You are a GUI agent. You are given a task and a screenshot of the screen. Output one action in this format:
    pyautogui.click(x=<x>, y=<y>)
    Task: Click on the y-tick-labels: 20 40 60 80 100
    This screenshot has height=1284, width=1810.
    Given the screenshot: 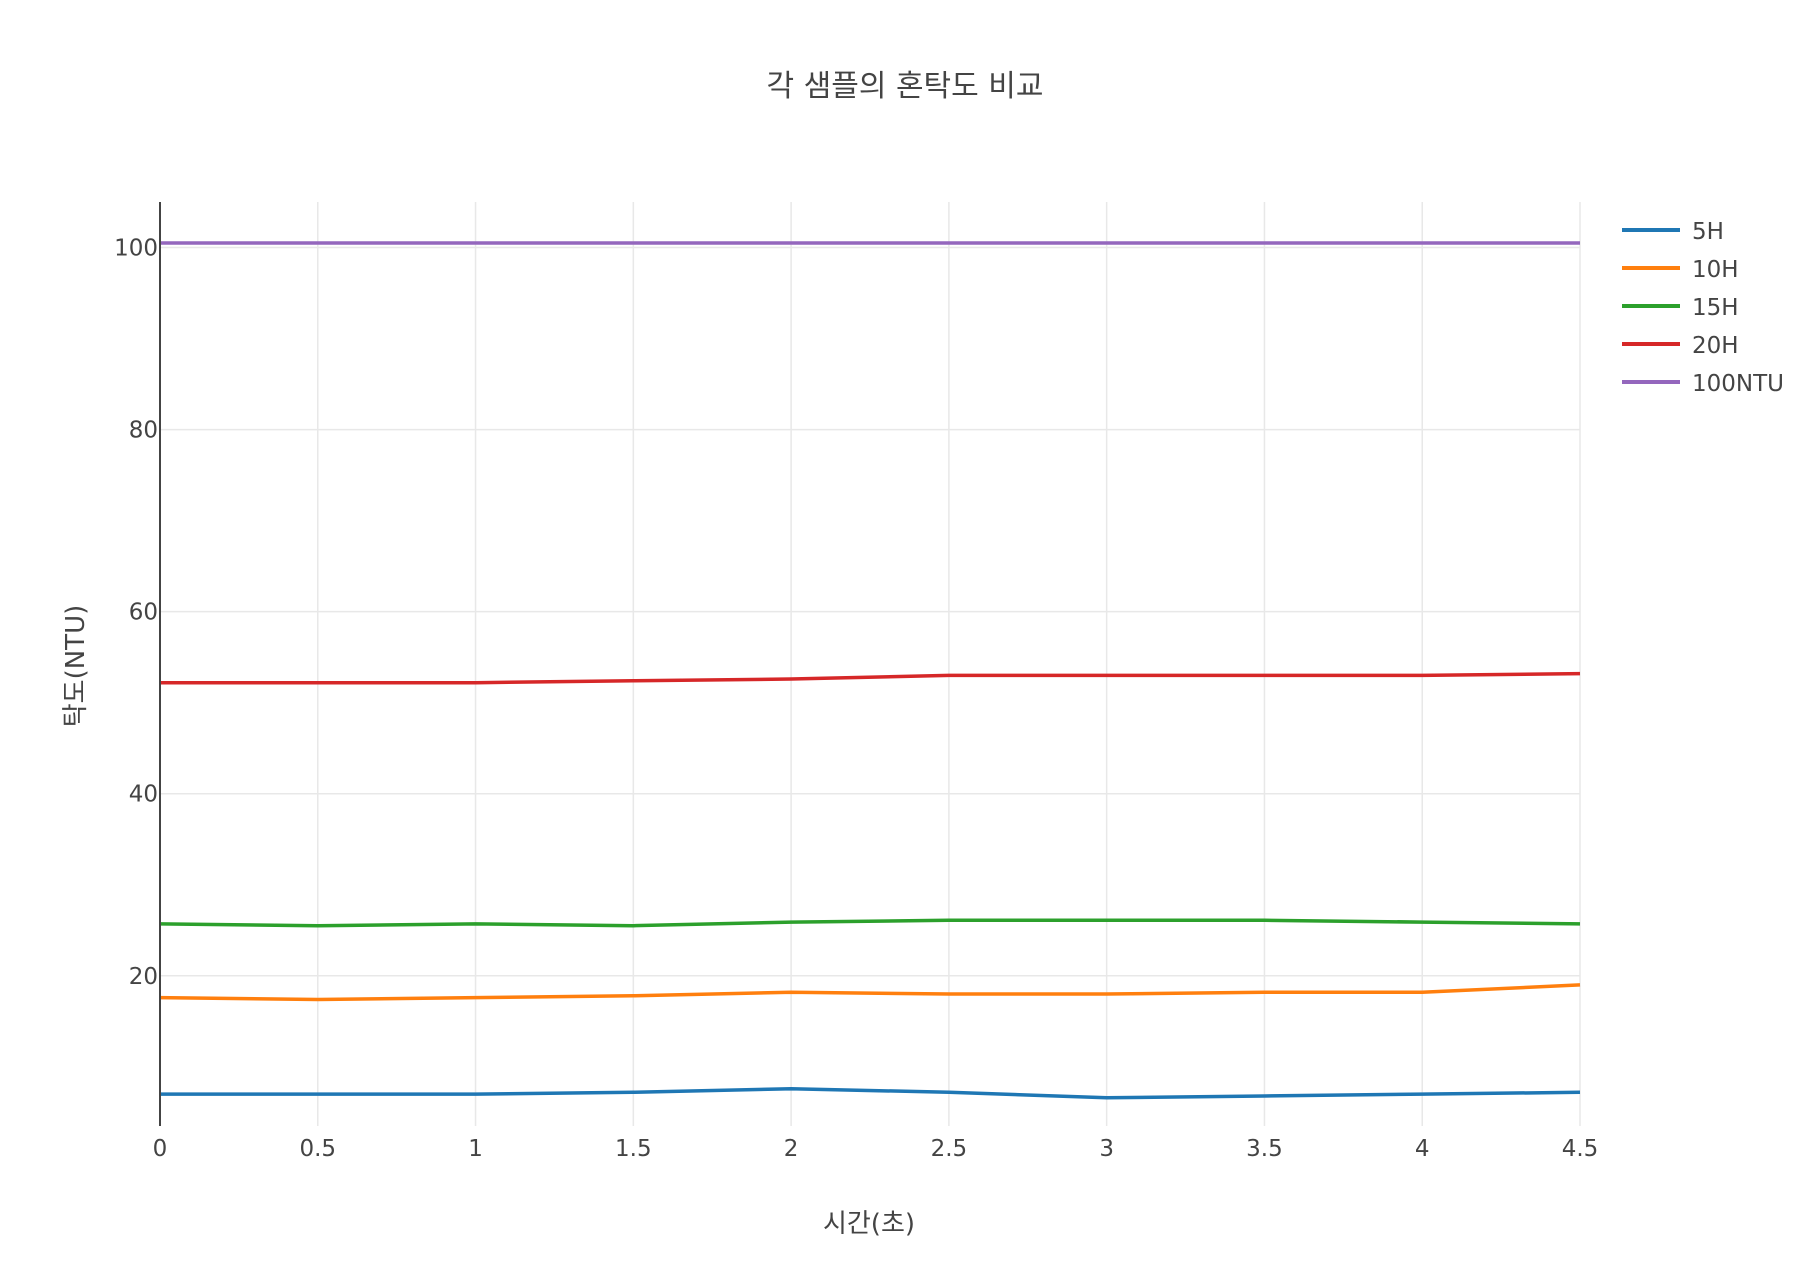 What is the action you would take?
    pyautogui.click(x=136, y=613)
    